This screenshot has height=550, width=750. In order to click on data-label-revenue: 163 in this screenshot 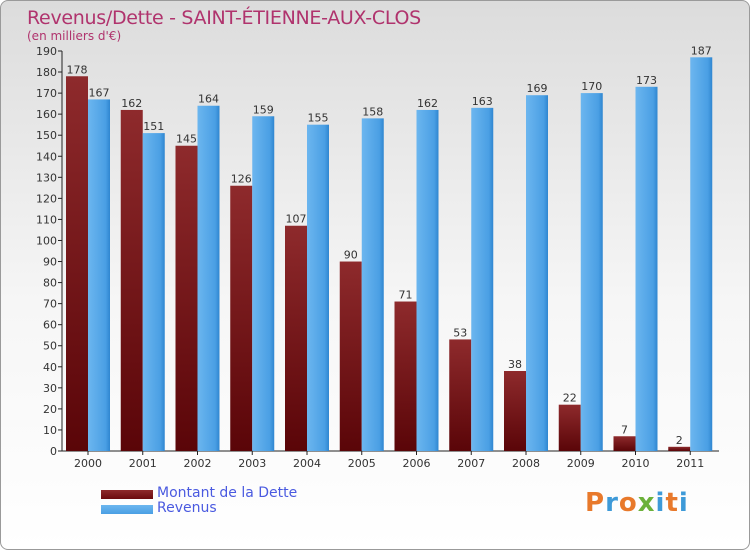, I will do `click(482, 101)`.